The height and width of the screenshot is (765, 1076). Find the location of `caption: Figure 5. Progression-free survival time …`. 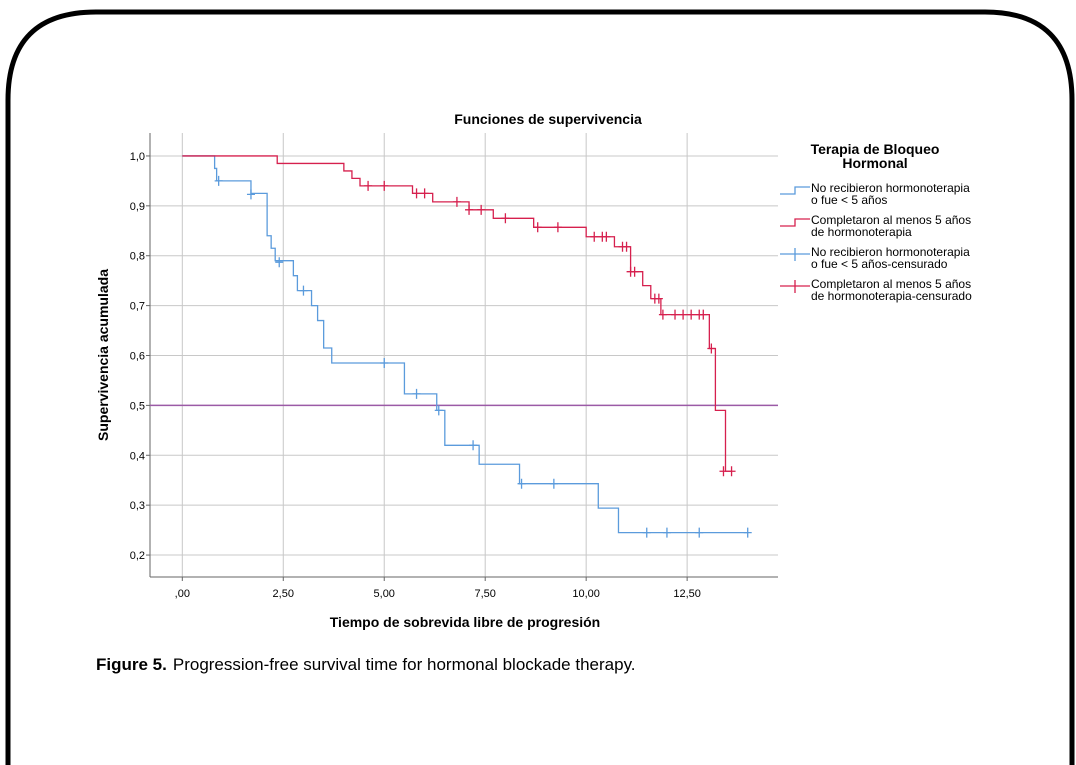

caption: Figure 5. Progression-free survival time … is located at coordinates (366, 665).